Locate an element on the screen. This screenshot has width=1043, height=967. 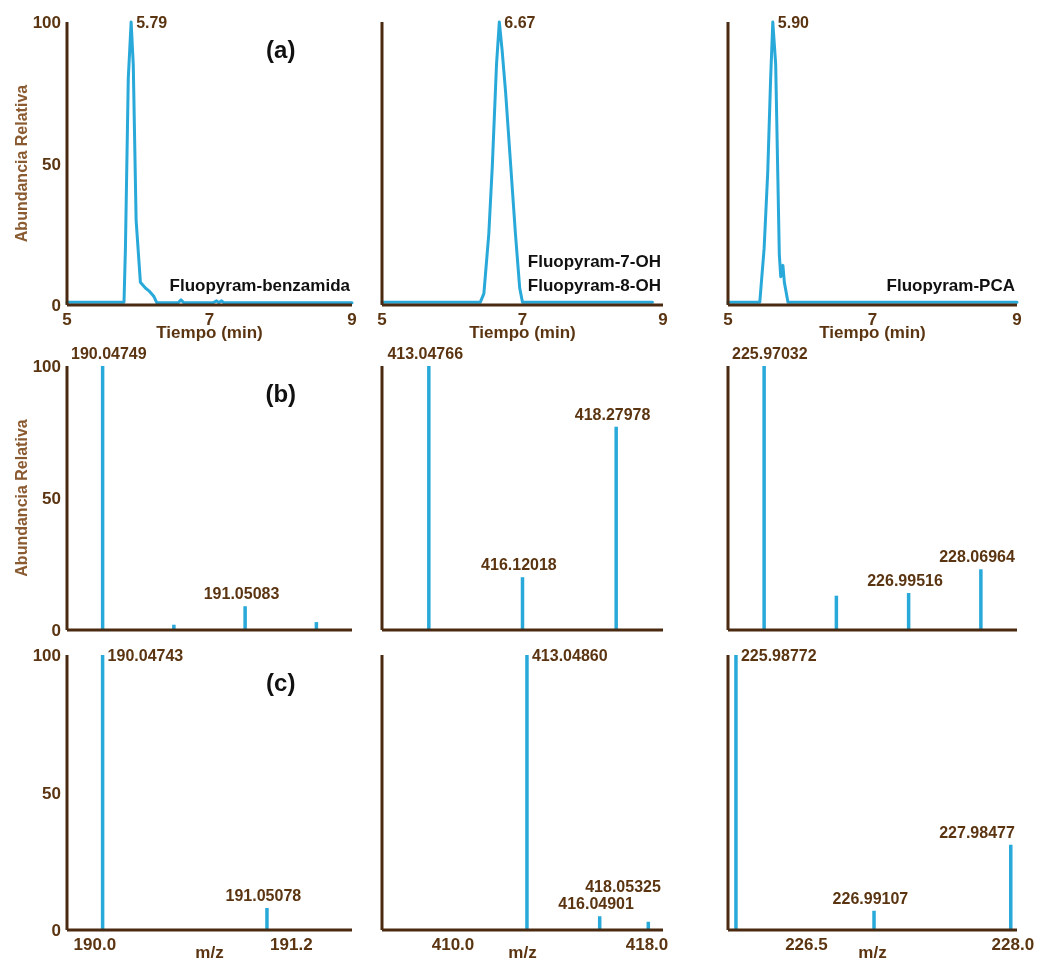
annotation: 191.05083 is located at coordinates (241, 594).